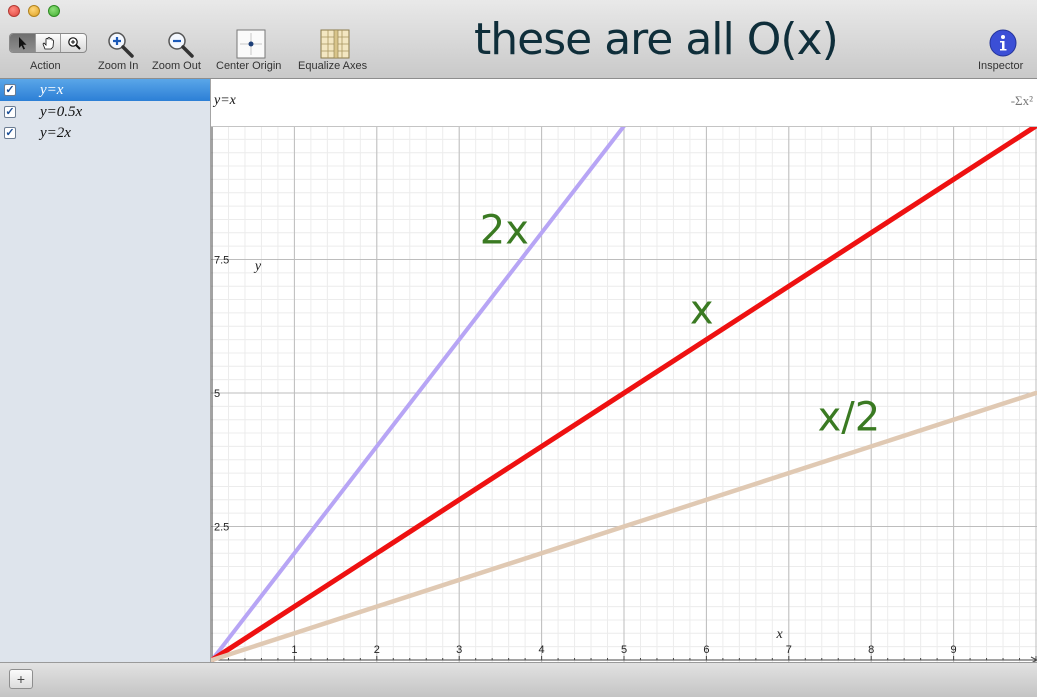 This screenshot has width=1037, height=697. Describe the element at coordinates (55, 132) in the screenshot. I see `equation-label: y=2x` at that location.